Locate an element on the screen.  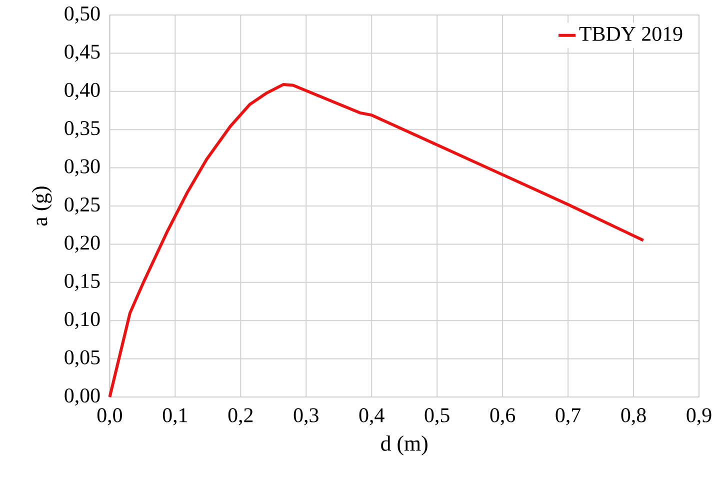
y-tick-label: 0,05 is located at coordinates (82, 359).